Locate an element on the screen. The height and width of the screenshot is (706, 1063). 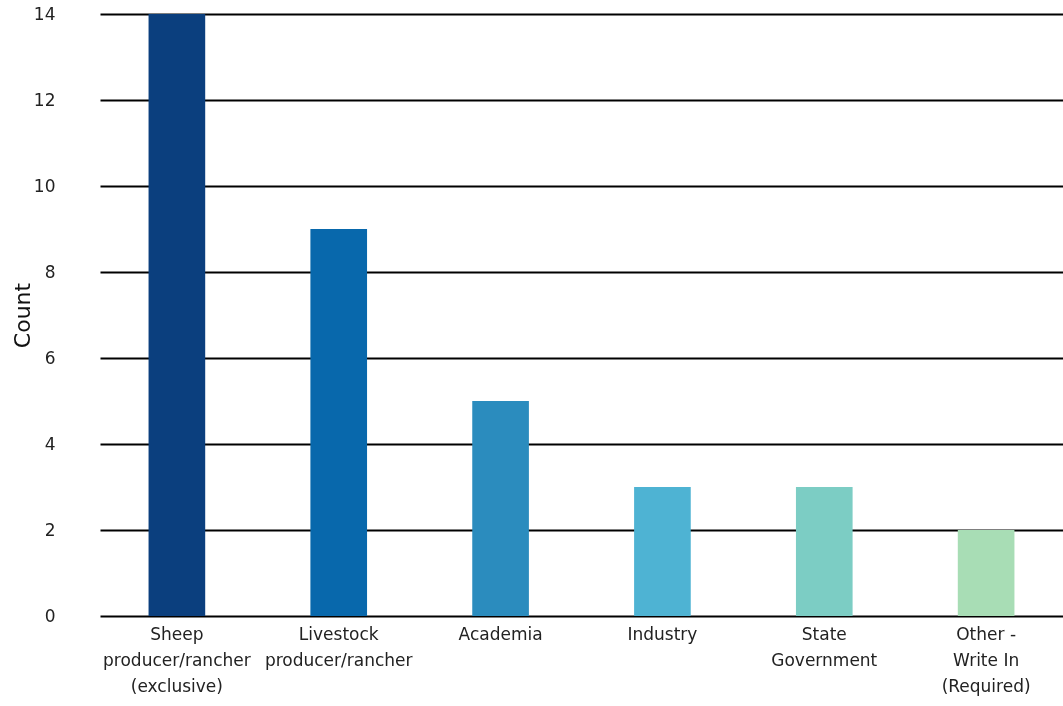
y-axis-title: Count is located at coordinates (22, 315).